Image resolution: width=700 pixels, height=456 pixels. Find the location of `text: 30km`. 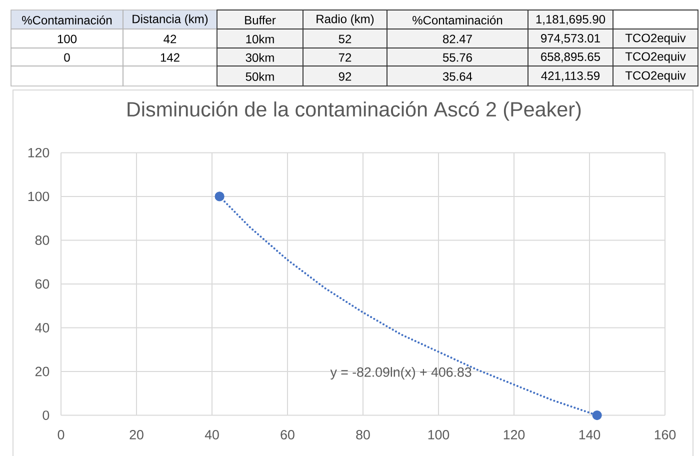

text: 30km is located at coordinates (260, 57).